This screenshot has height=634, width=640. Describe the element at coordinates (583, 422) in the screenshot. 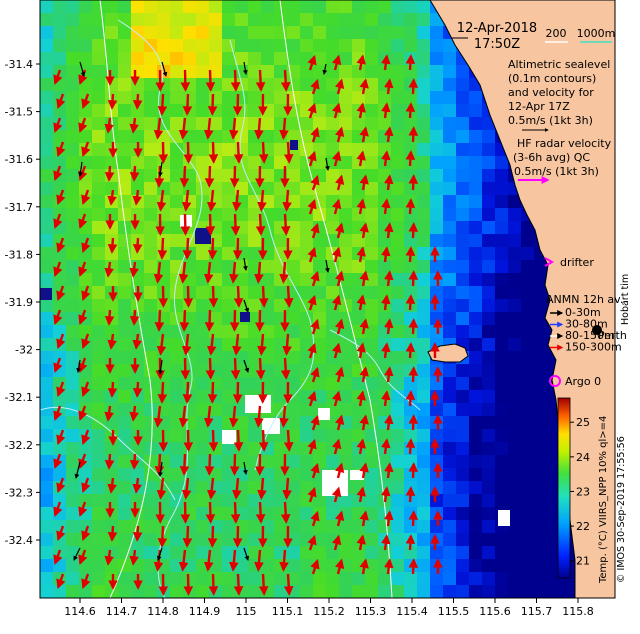

I see `colorbar-tick-label: 25` at that location.